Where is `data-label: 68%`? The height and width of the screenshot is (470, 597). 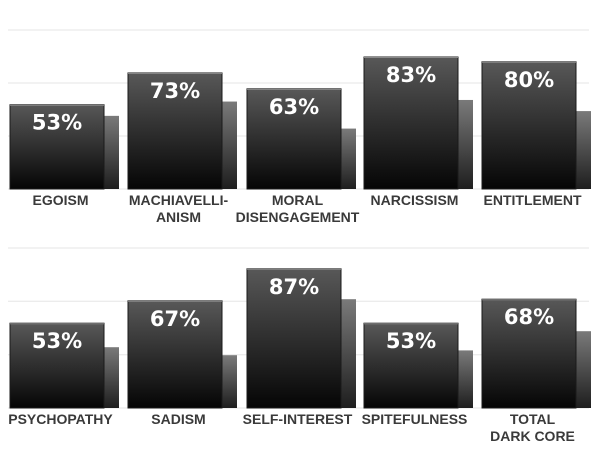 data-label: 68% is located at coordinates (529, 317).